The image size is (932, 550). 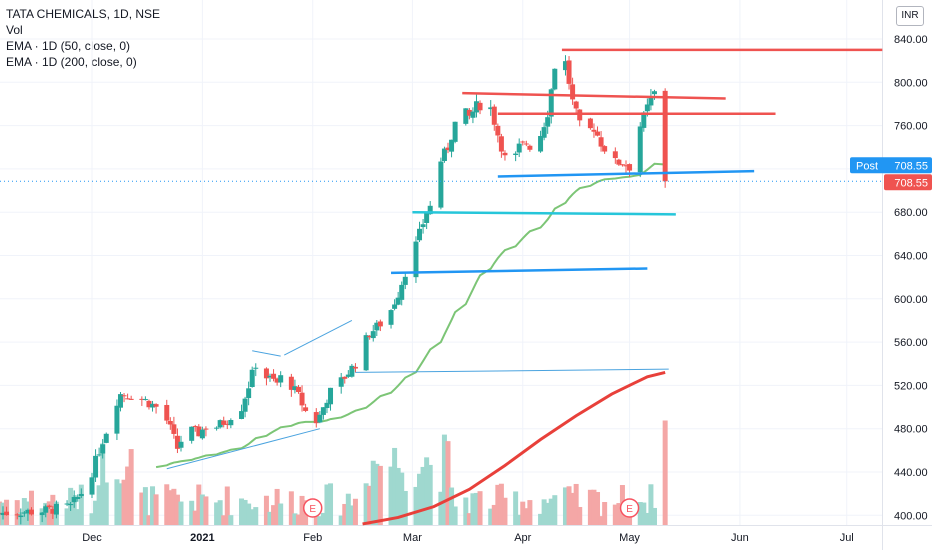 What do you see at coordinates (847, 538) in the screenshot?
I see `x-tick-label: Jul` at bounding box center [847, 538].